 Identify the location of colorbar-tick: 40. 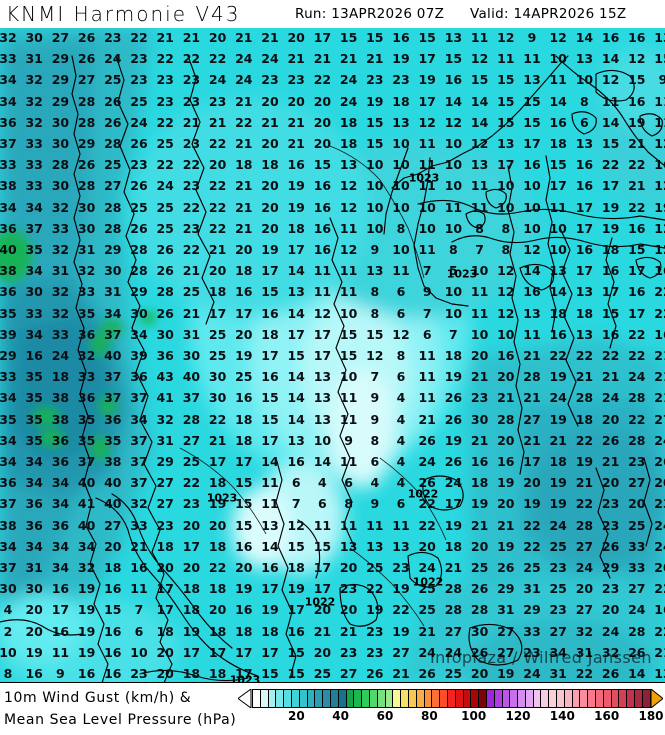
(341, 716).